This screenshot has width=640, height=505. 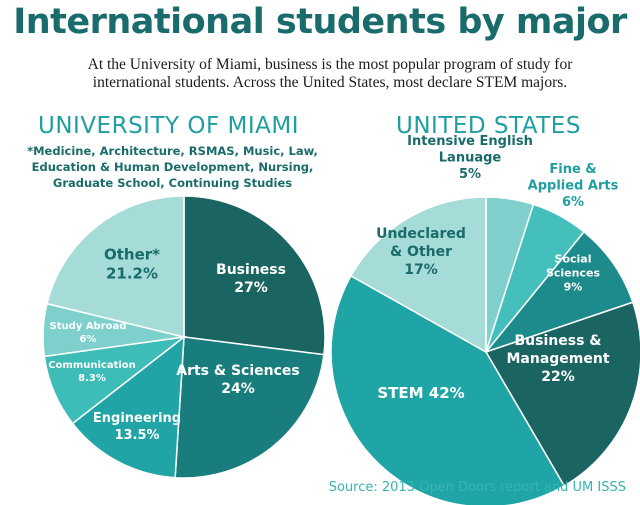 I want to click on slice-value-label: 13.5%, so click(x=136, y=435).